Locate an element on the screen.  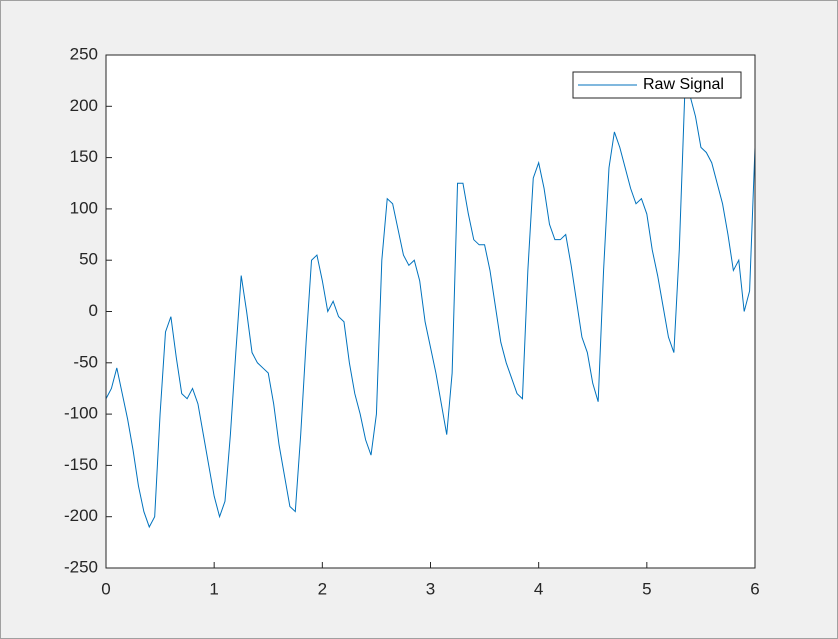
x-tick-label: 5 is located at coordinates (646, 588).